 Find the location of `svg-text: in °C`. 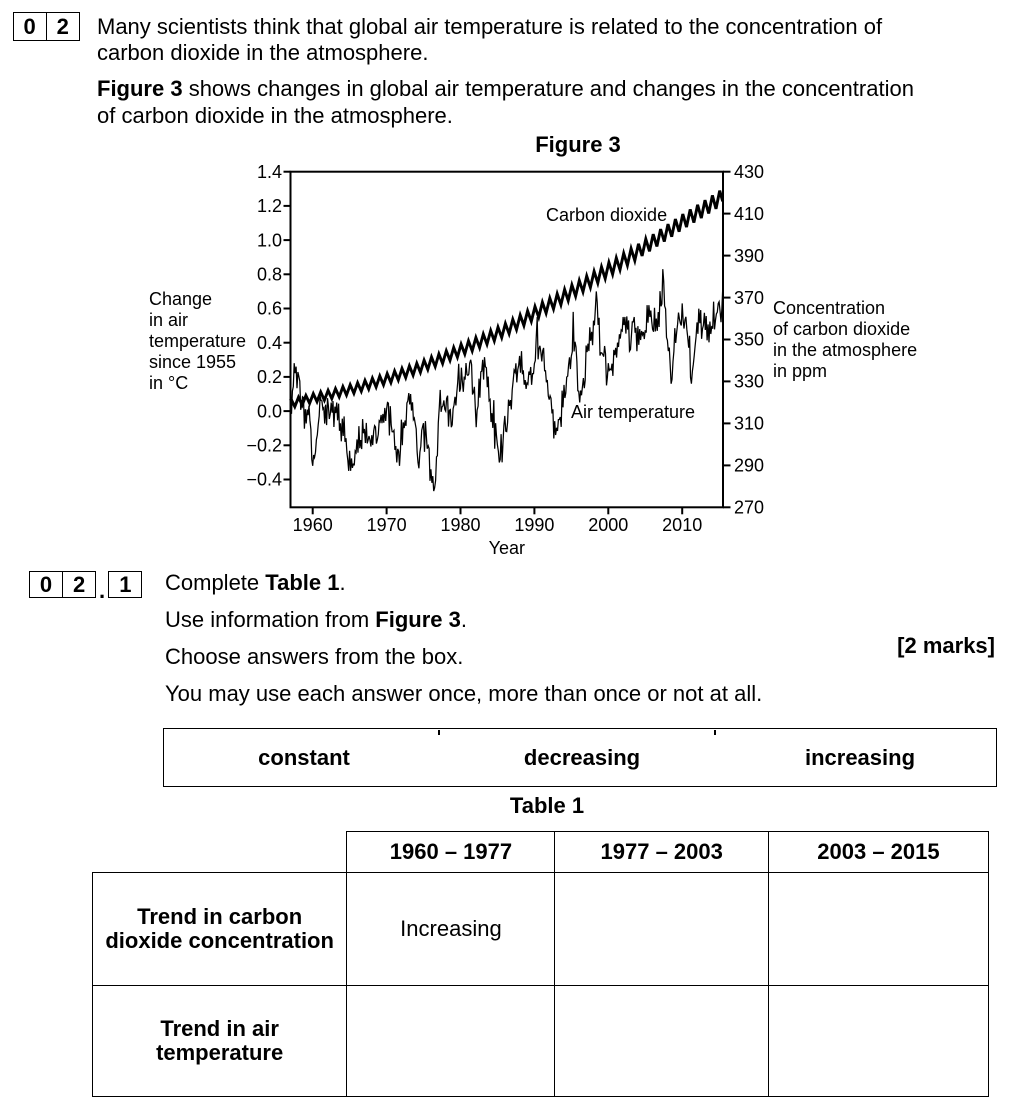

svg-text: in °C is located at coordinates (168, 383).